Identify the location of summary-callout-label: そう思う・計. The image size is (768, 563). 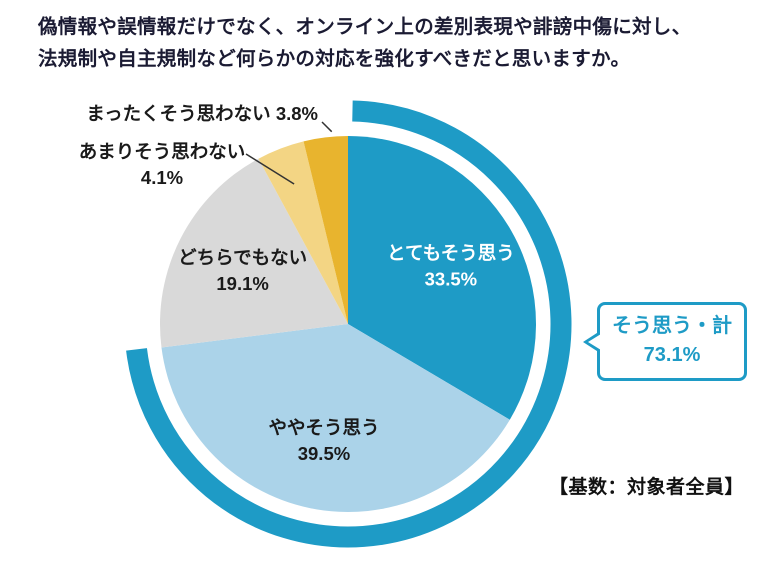
(672, 326).